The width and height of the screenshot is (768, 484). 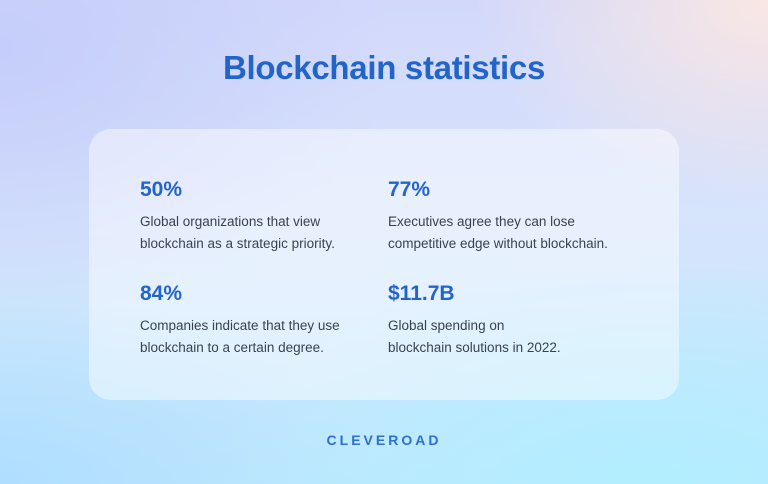 What do you see at coordinates (237, 243) in the screenshot?
I see `stat-description-line: blockchain as a strategic priority.` at bounding box center [237, 243].